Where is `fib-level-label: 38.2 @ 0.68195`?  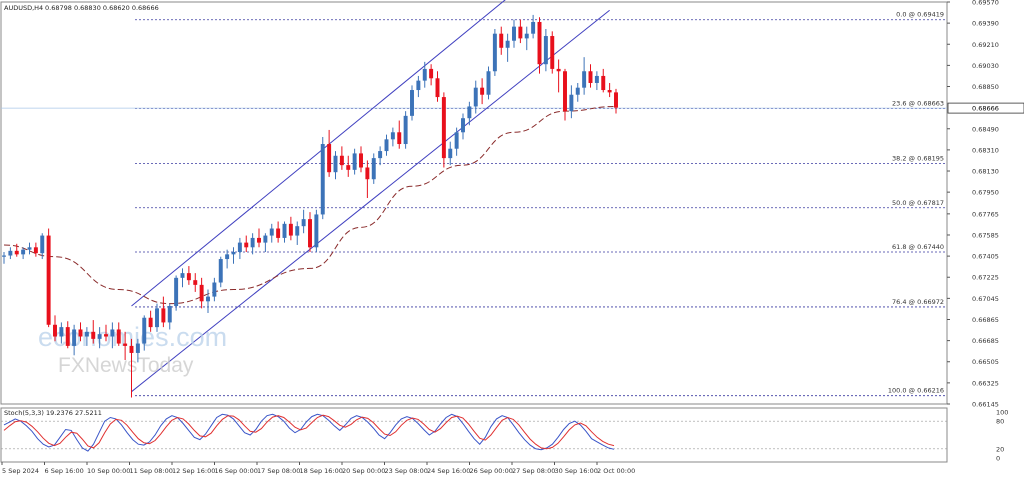 fib-level-label: 38.2 @ 0.68195 is located at coordinates (918, 158).